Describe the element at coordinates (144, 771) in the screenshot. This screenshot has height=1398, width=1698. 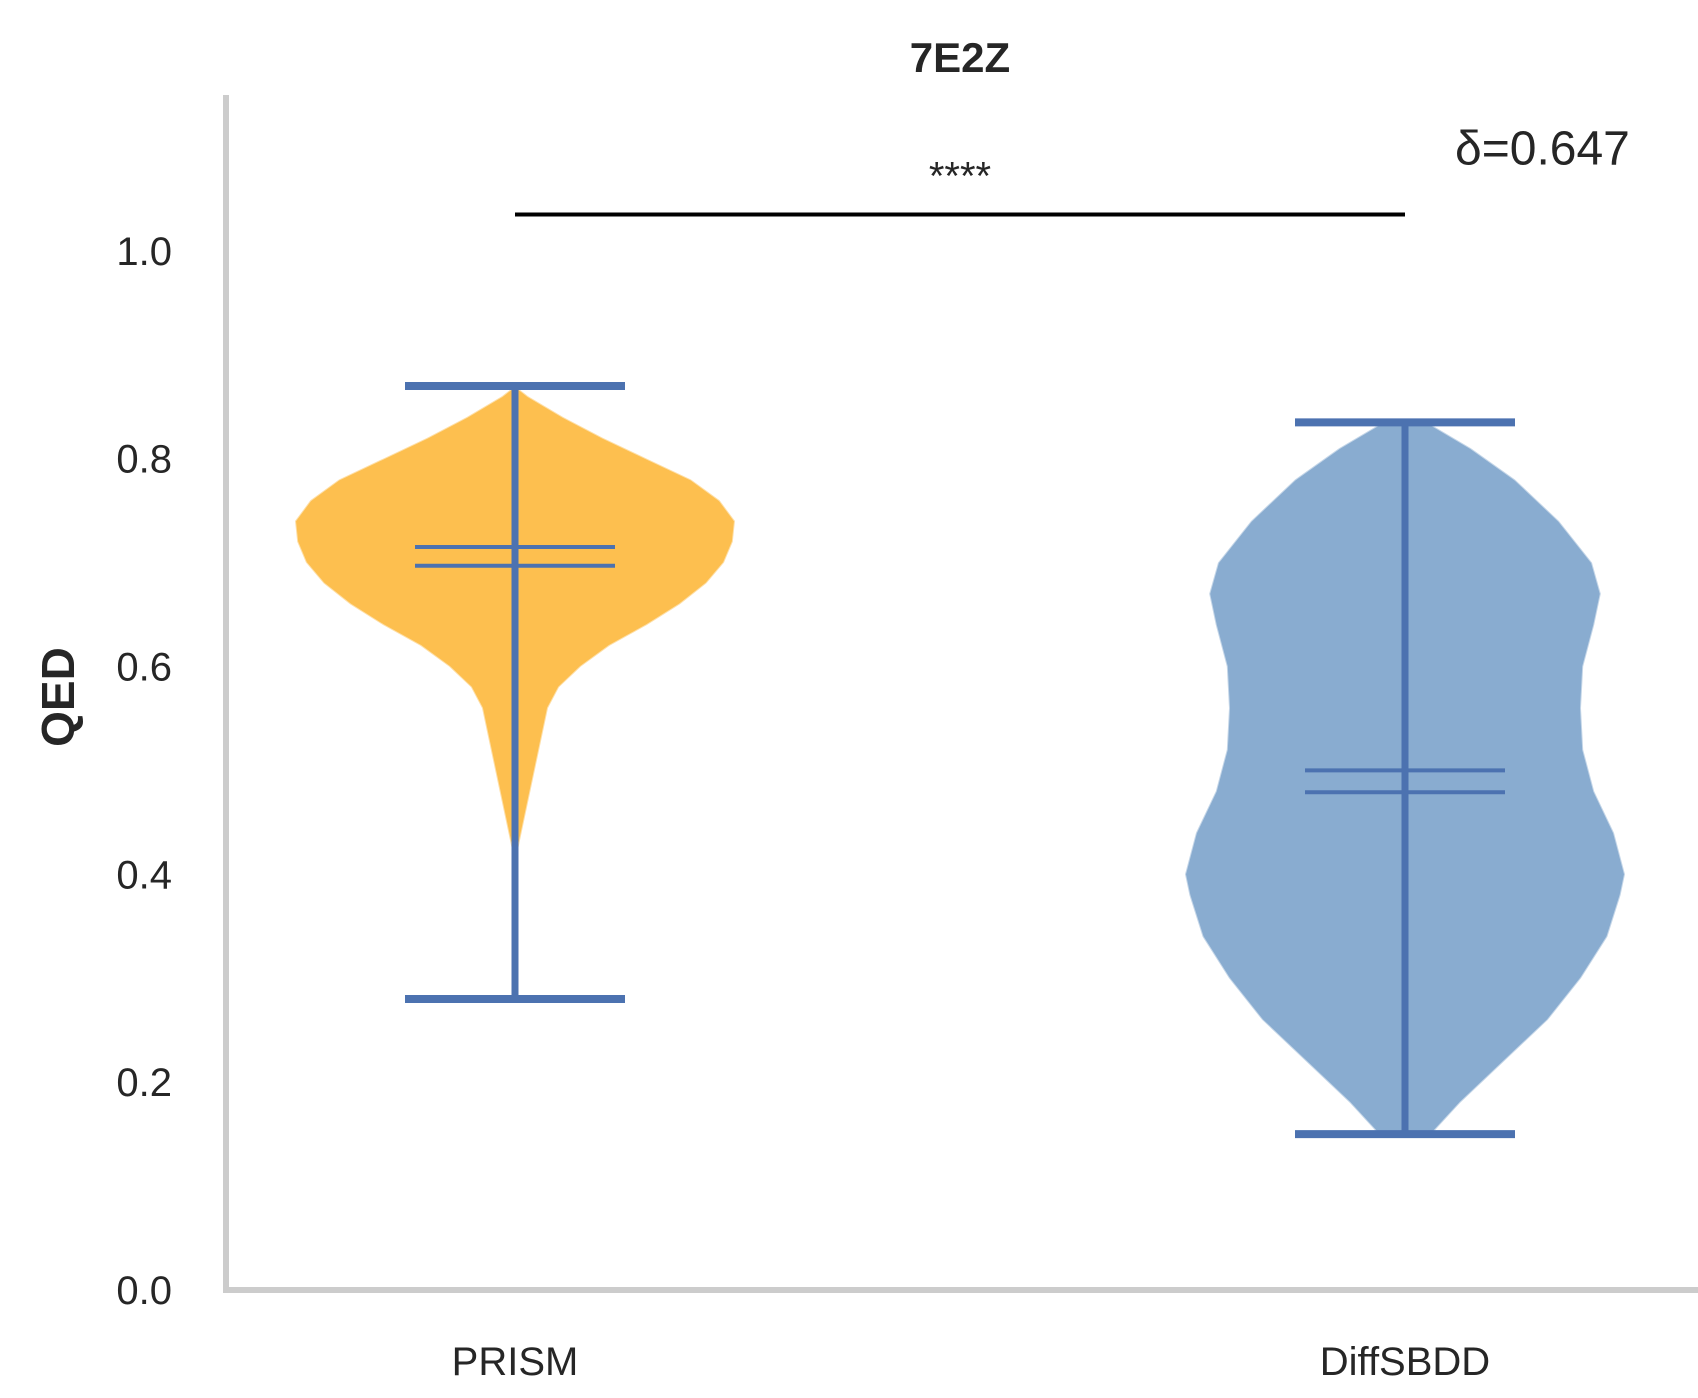
I see `y-tick-labels: 0.0 0.2 0.4 0.6 0.8 1.0` at that location.